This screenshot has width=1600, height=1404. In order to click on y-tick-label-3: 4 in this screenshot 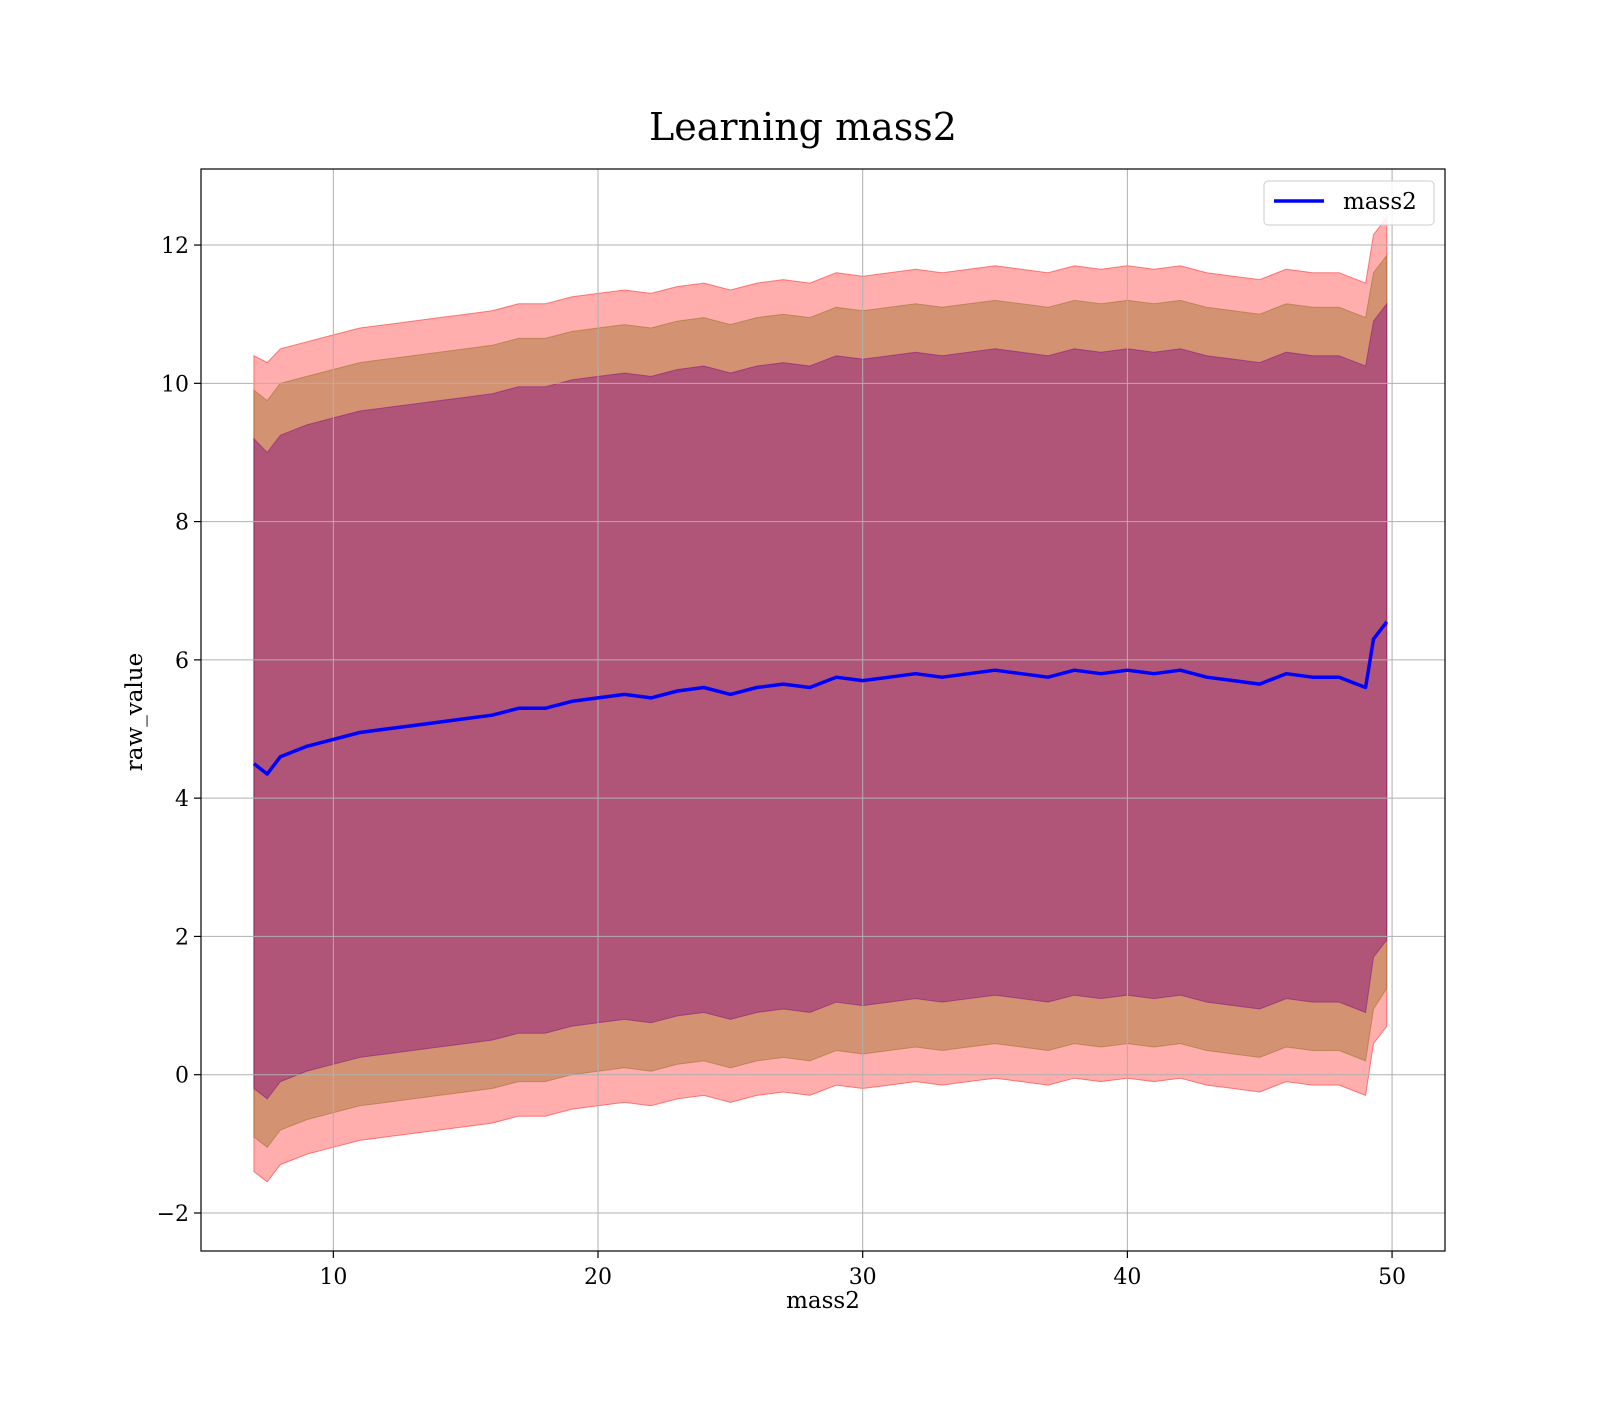, I will do `click(182, 799)`.